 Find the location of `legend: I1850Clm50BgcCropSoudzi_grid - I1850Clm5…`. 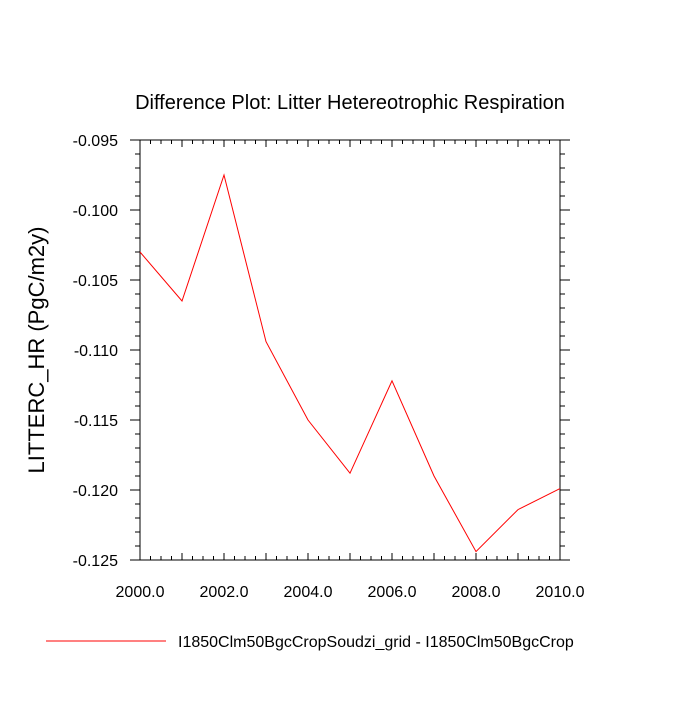

legend: I1850Clm50BgcCropSoudzi_grid - I1850Clm5… is located at coordinates (310, 642).